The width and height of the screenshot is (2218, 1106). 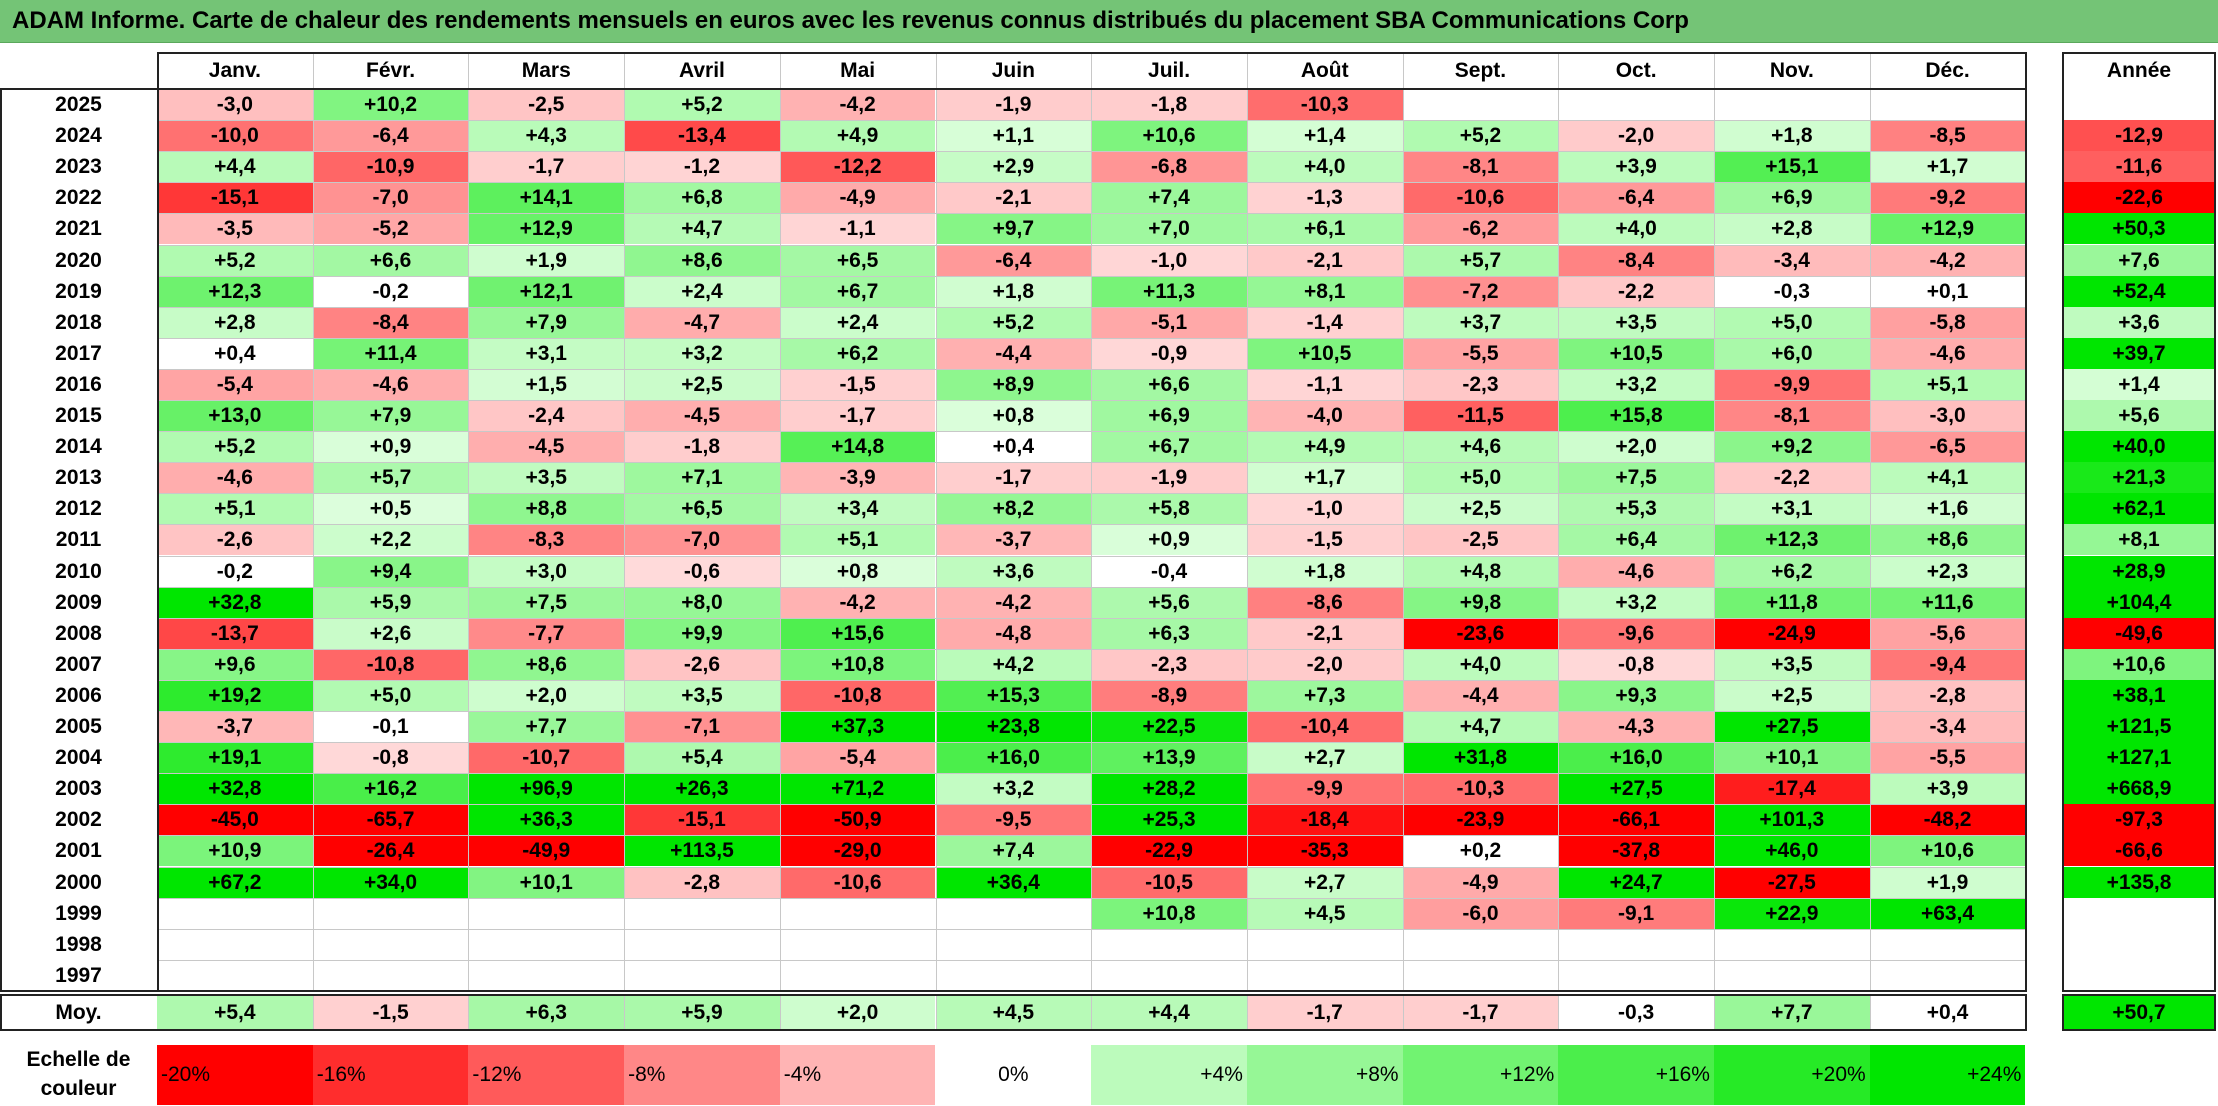 I want to click on cell-value: +2,8, so click(x=1792, y=229).